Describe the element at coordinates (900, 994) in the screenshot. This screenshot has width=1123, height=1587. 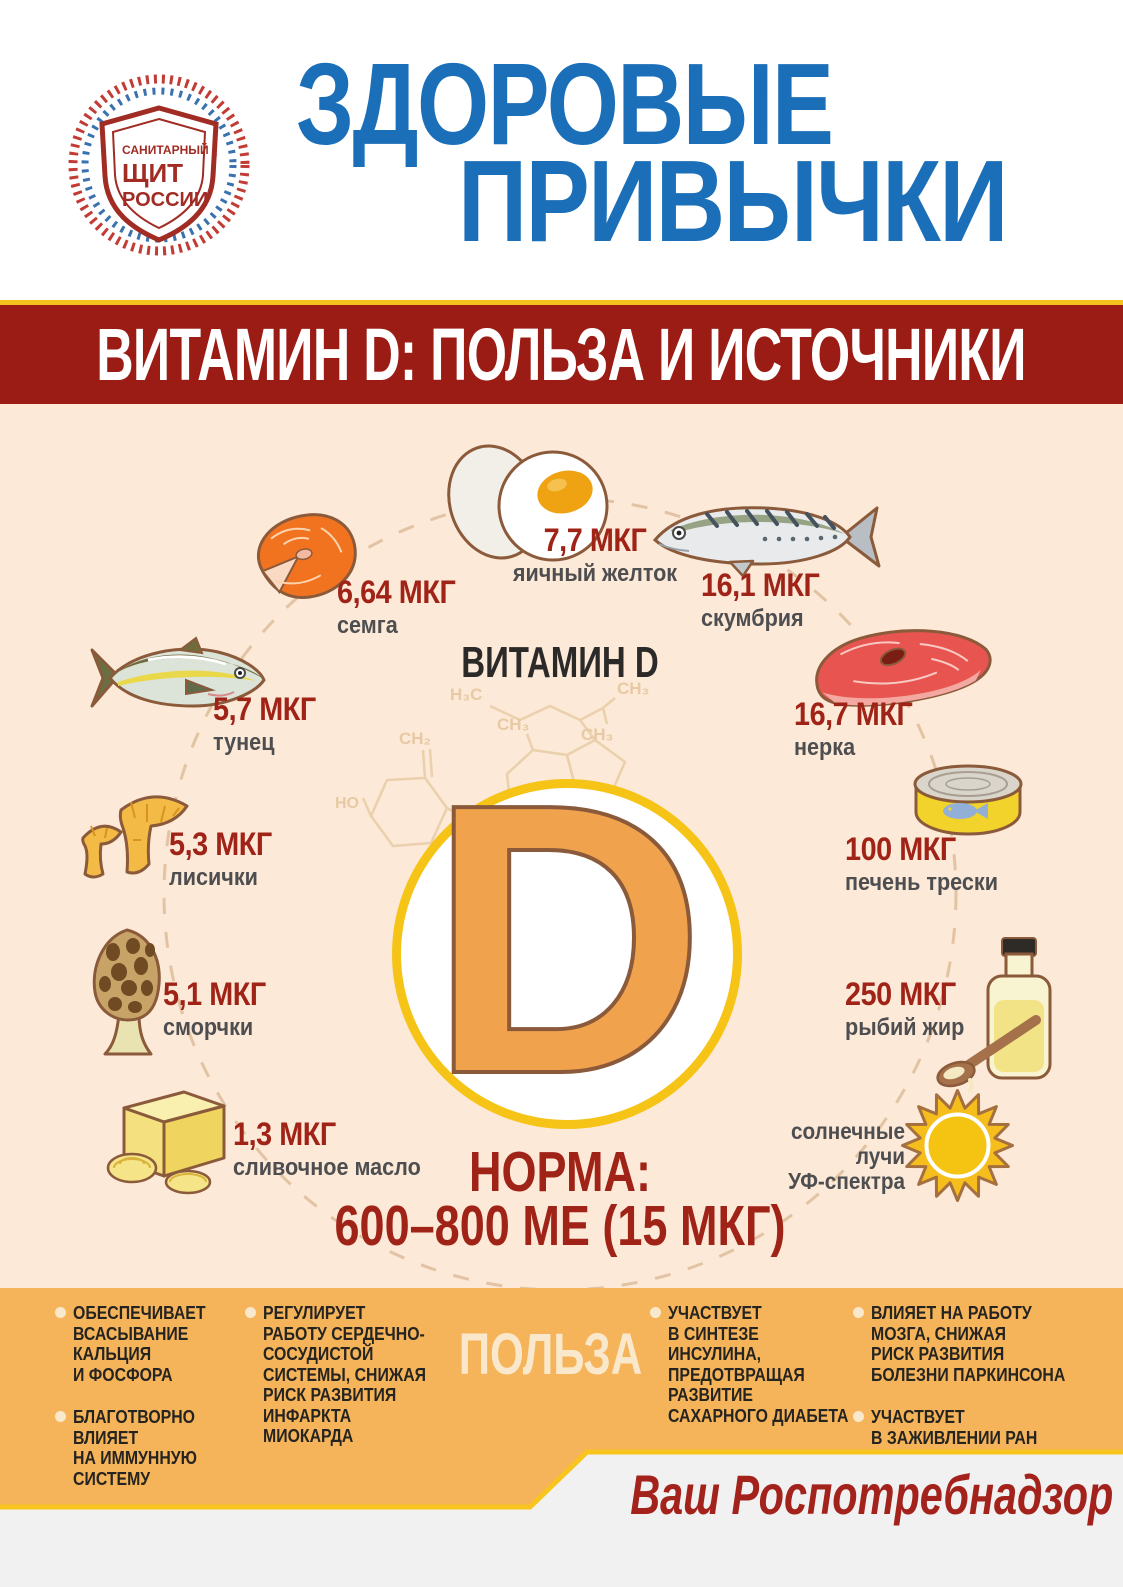
I see `source-value: 250 МКГ` at that location.